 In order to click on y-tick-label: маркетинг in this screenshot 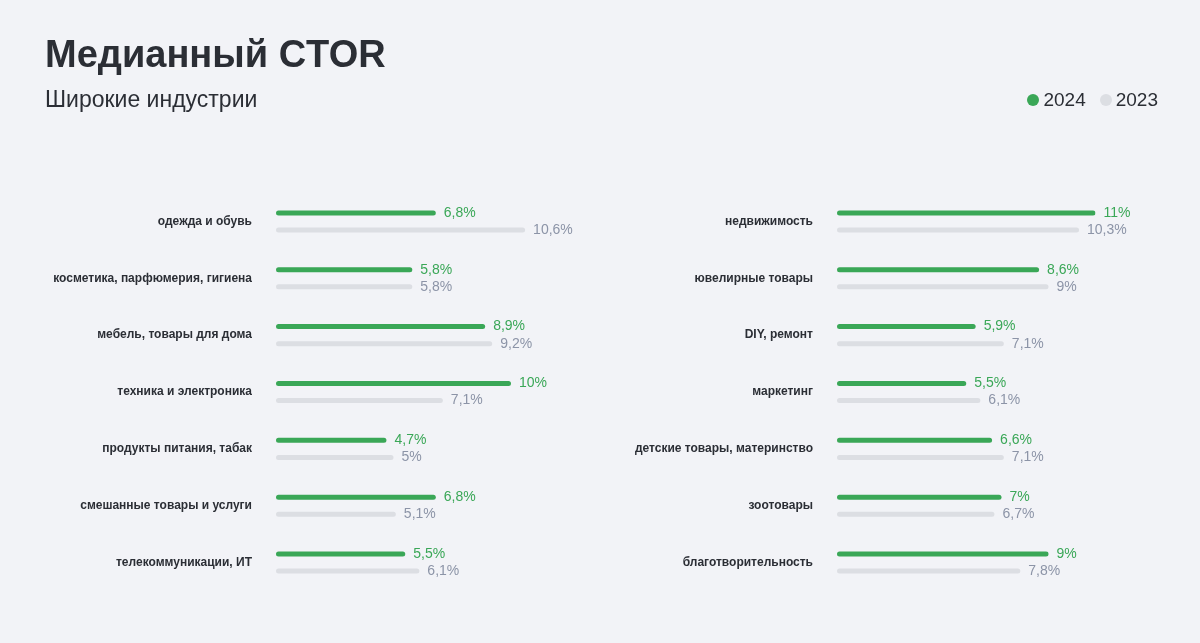, I will do `click(782, 391)`.